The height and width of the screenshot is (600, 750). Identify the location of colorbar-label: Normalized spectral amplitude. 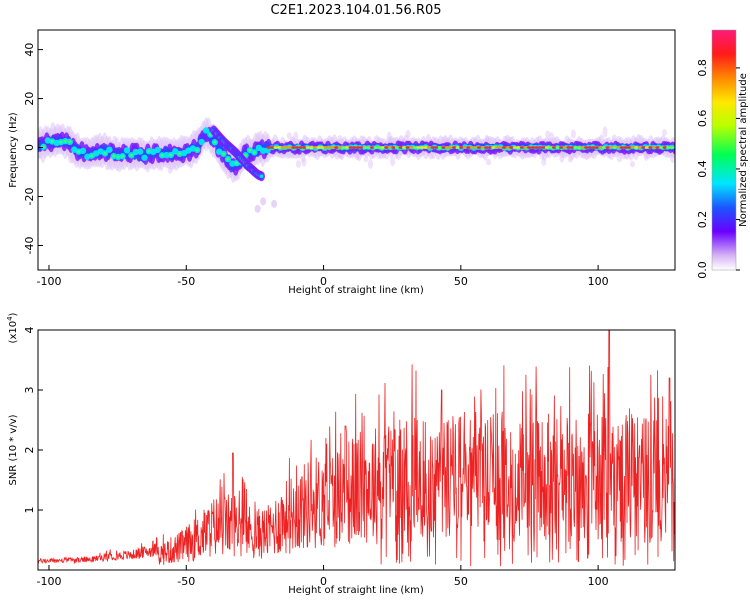
(743, 150).